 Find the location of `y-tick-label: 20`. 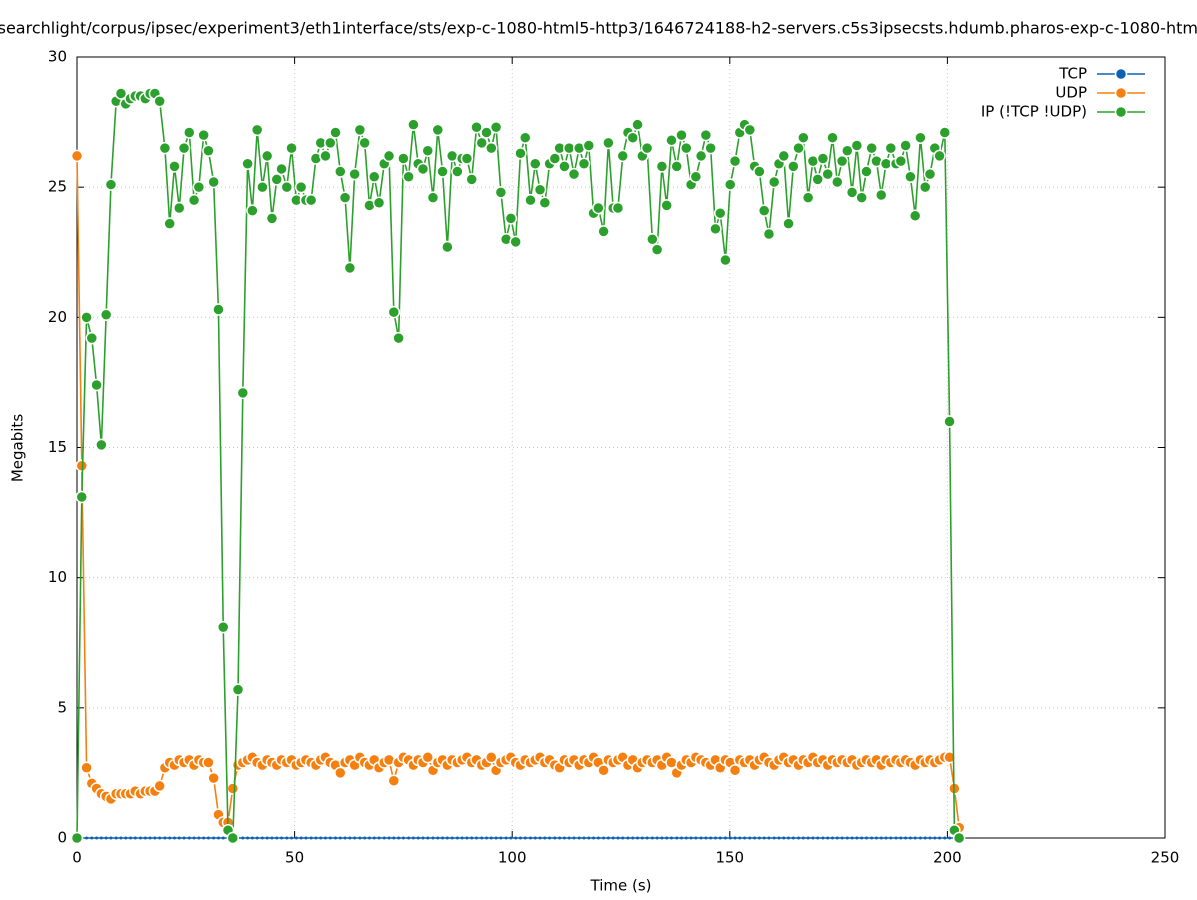

y-tick-label: 20 is located at coordinates (57, 317).